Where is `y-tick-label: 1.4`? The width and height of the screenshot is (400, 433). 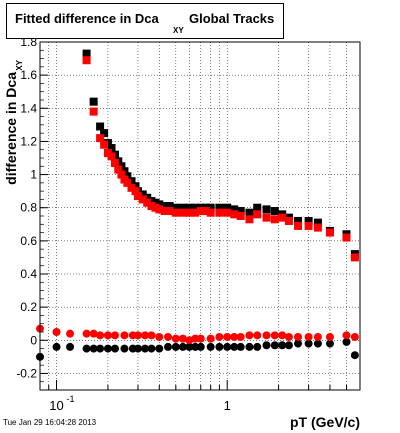 y-tick-label: 1.4 is located at coordinates (28, 108).